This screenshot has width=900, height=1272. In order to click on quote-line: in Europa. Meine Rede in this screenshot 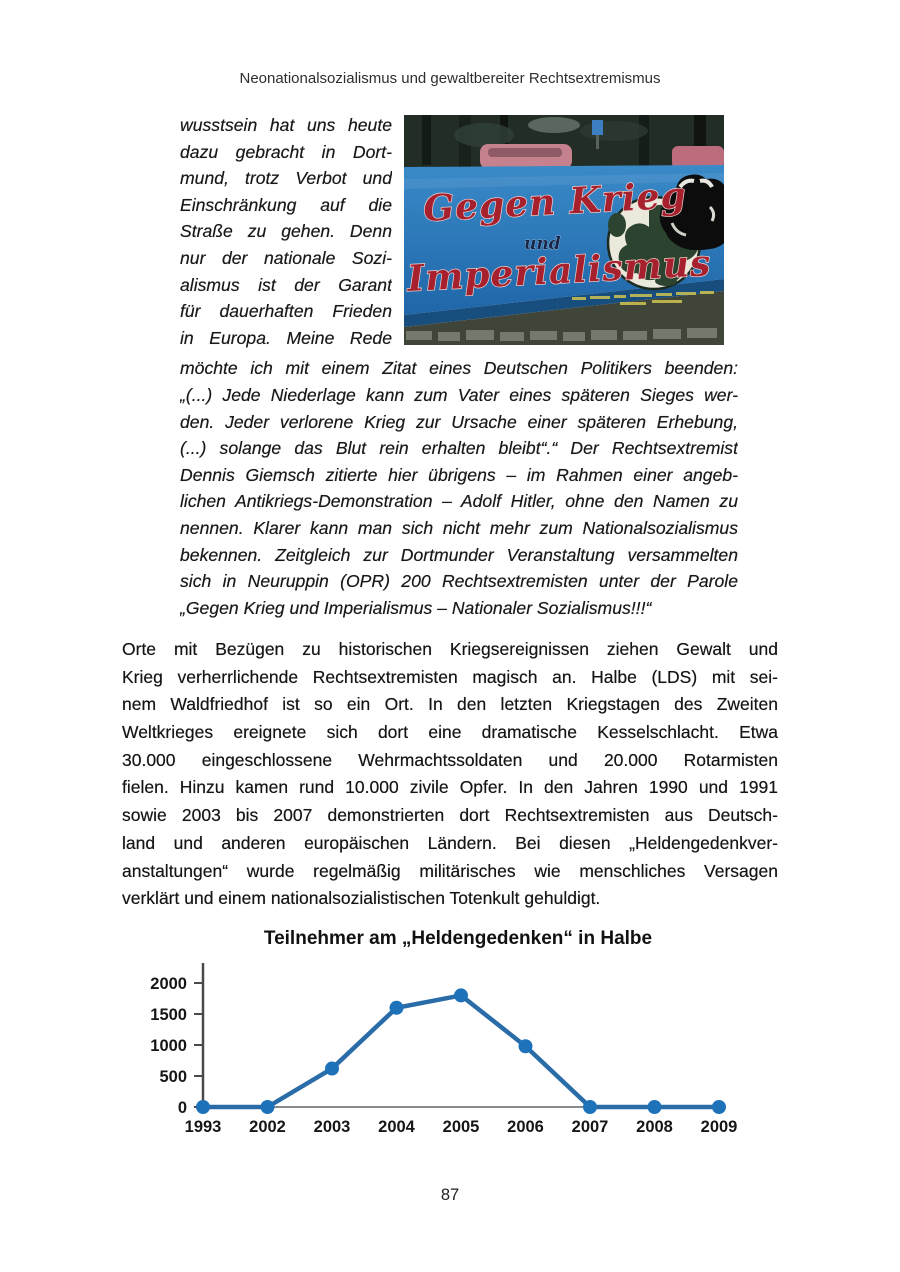, I will do `click(286, 337)`.